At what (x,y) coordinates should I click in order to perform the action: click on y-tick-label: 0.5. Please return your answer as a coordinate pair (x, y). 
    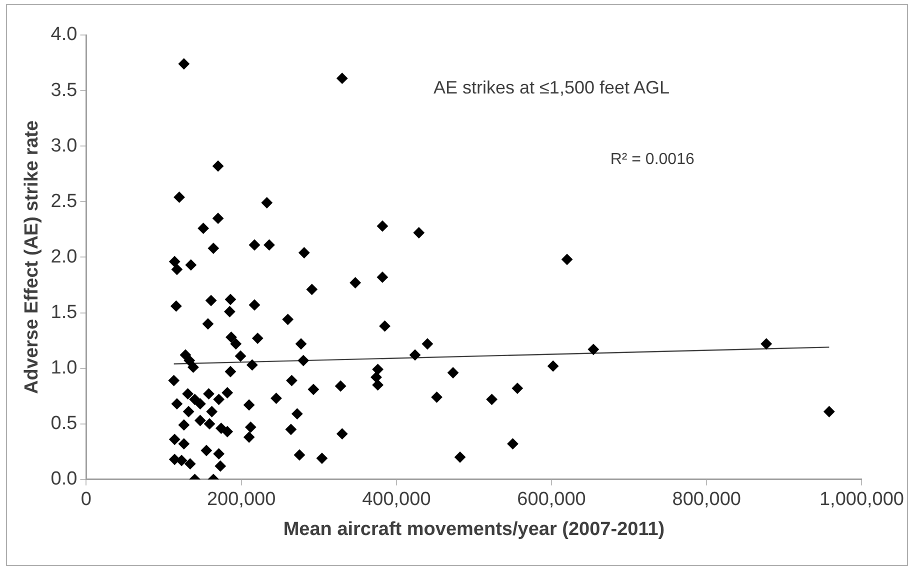
    Looking at the image, I should click on (64, 423).